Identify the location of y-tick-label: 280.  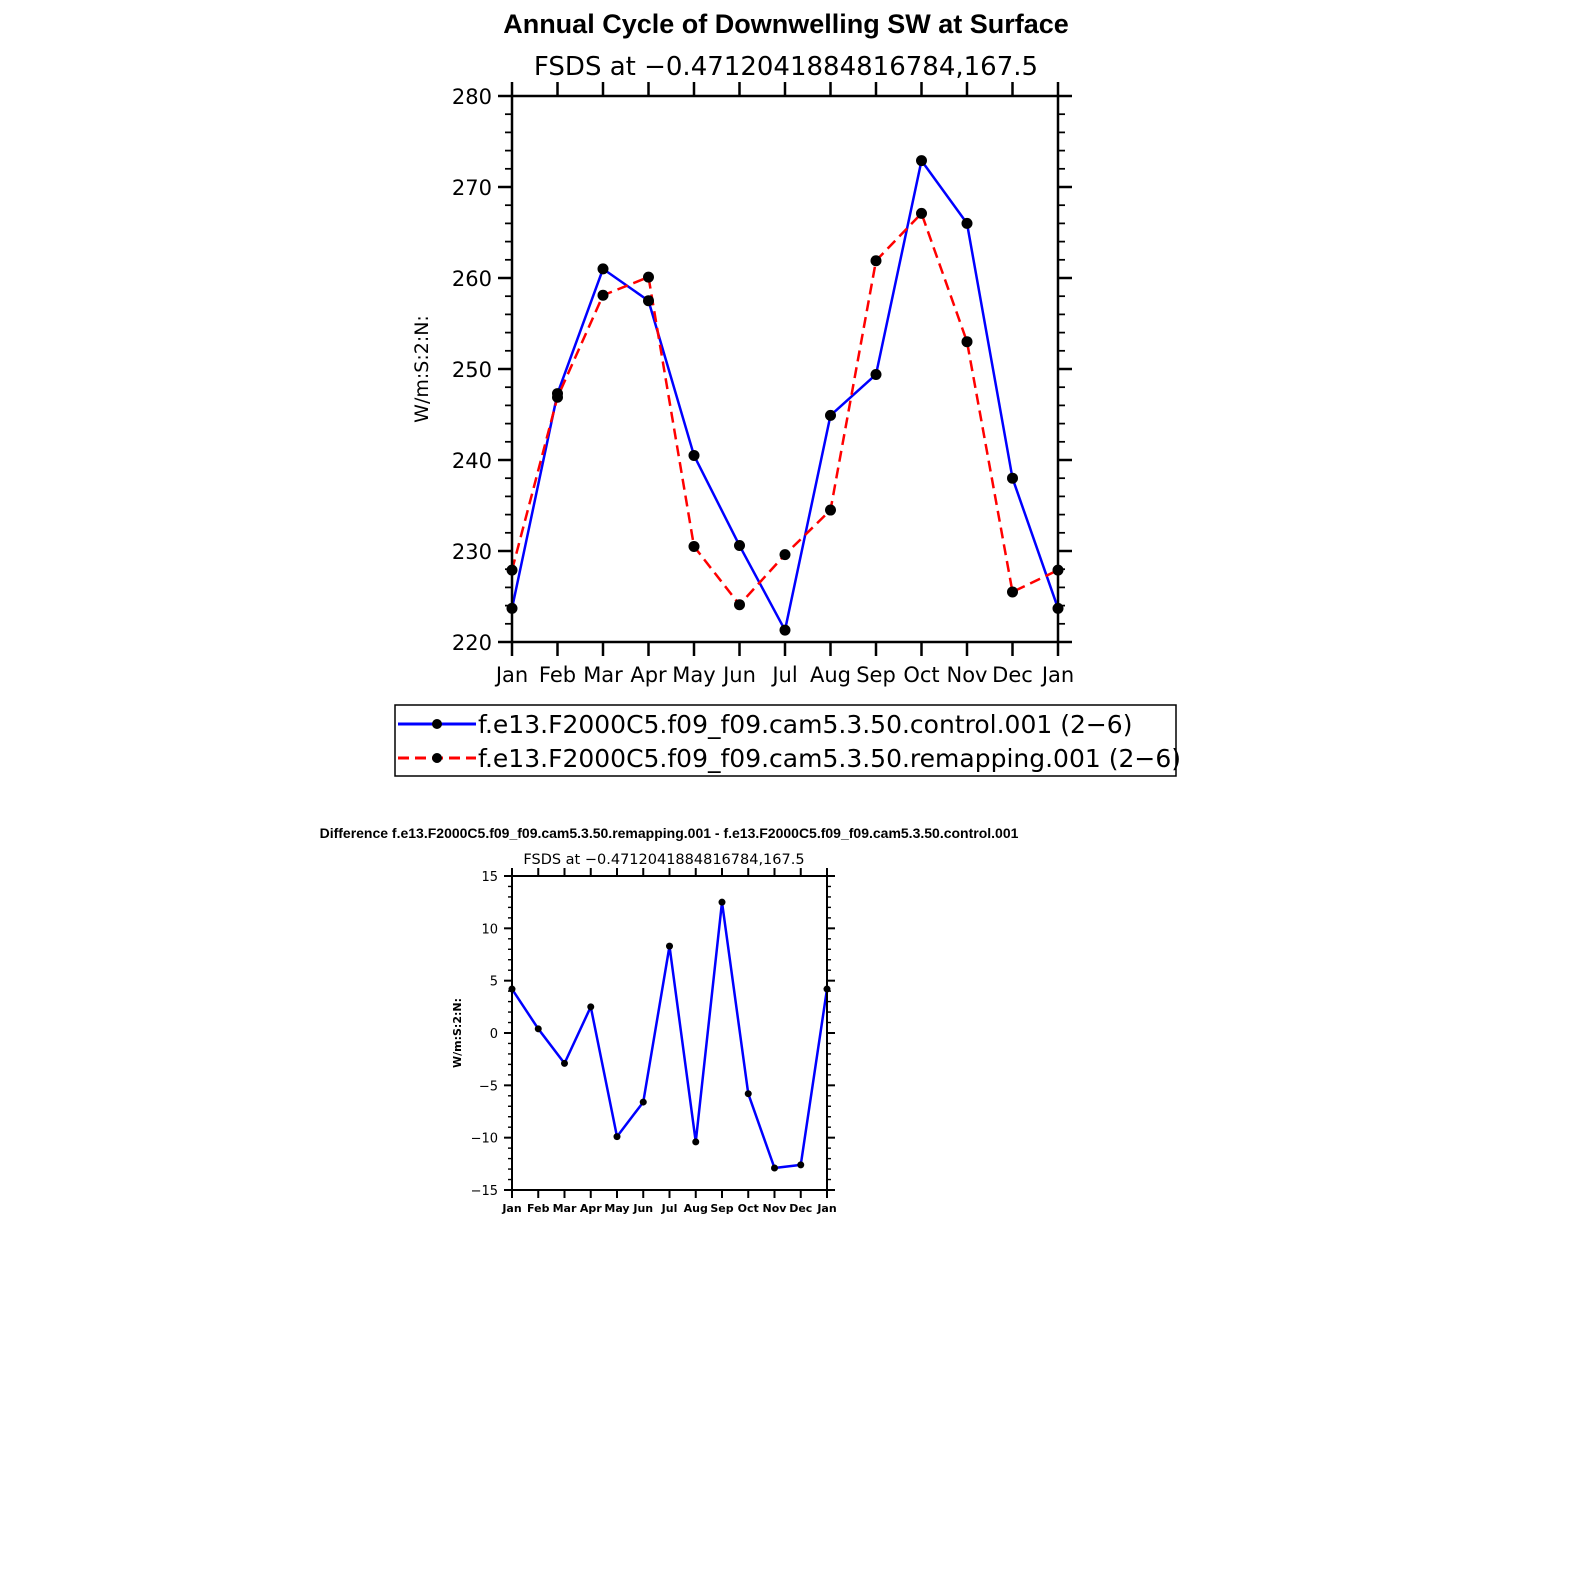
(472, 97).